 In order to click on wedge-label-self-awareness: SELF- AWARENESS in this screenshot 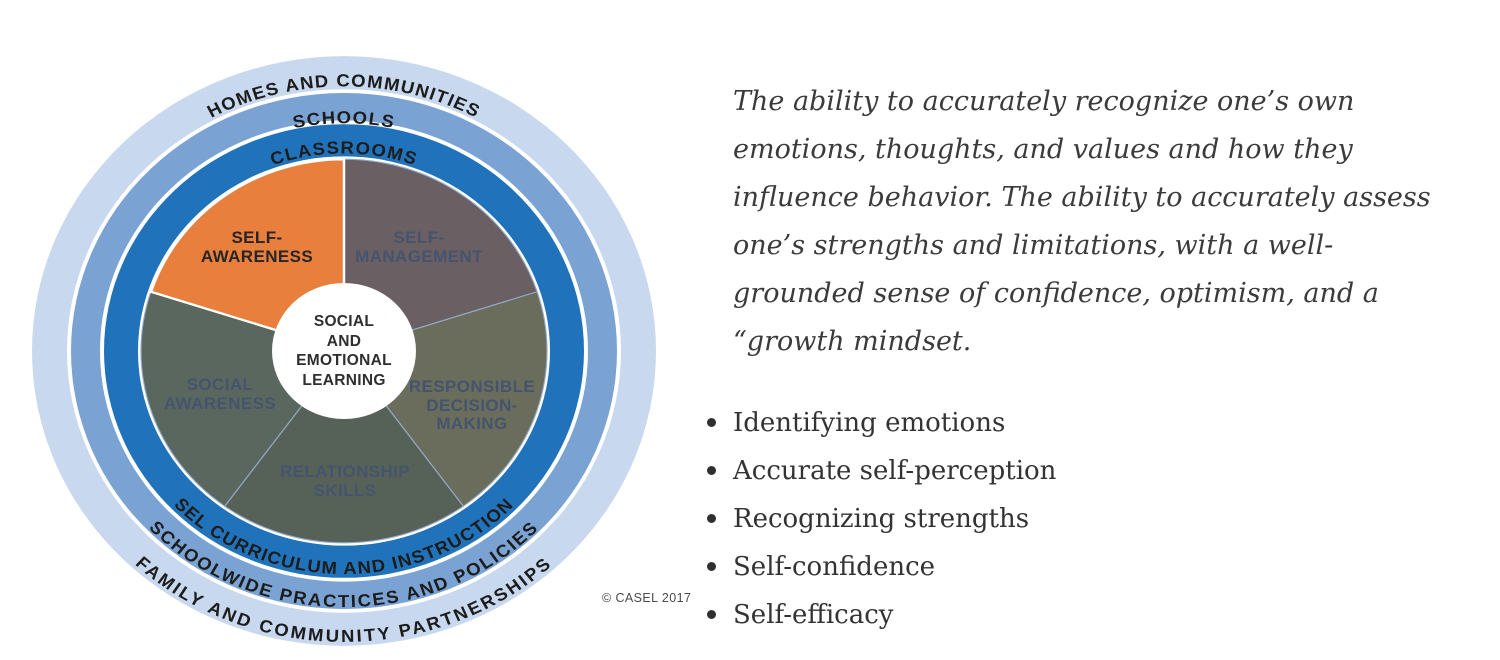, I will do `click(257, 247)`.